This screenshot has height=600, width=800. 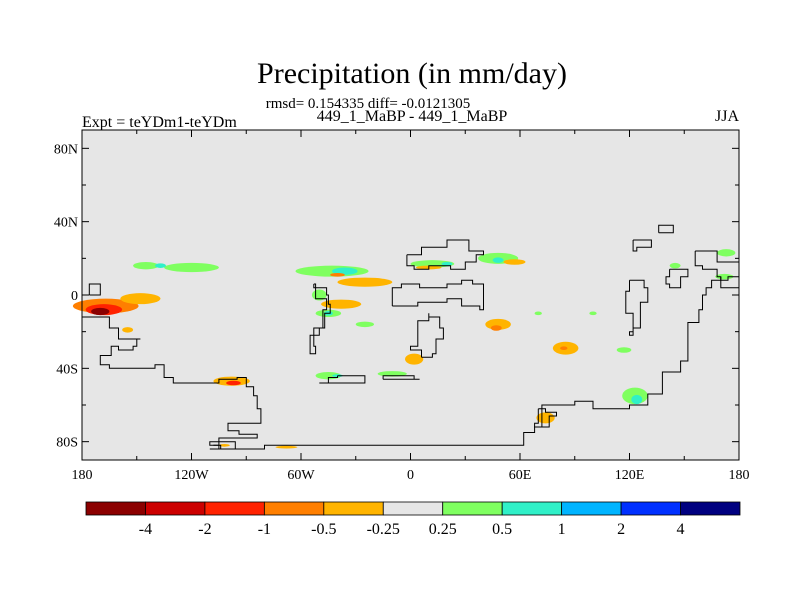 What do you see at coordinates (74, 296) in the screenshot?
I see `y-tick-label: 0` at bounding box center [74, 296].